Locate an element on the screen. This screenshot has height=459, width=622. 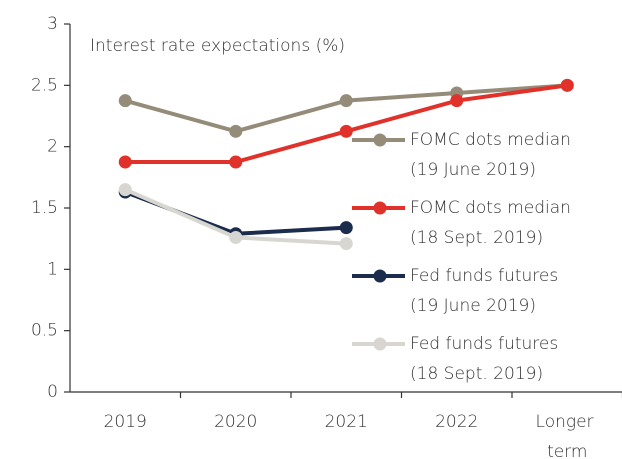
x-tick-label: Longer term is located at coordinates (567, 435).